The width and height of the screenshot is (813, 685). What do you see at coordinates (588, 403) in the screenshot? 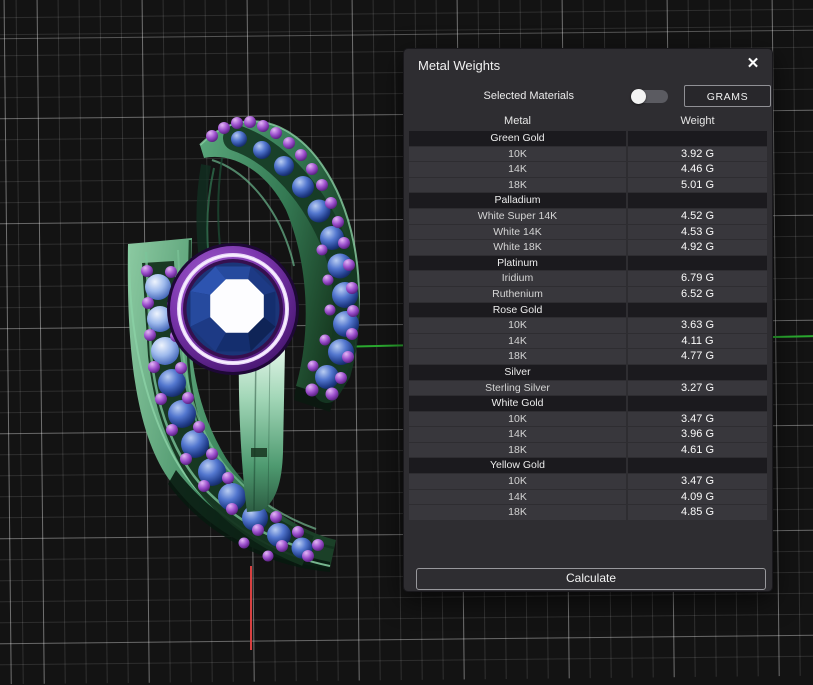
I see `metal-section-header: White Gold` at bounding box center [588, 403].